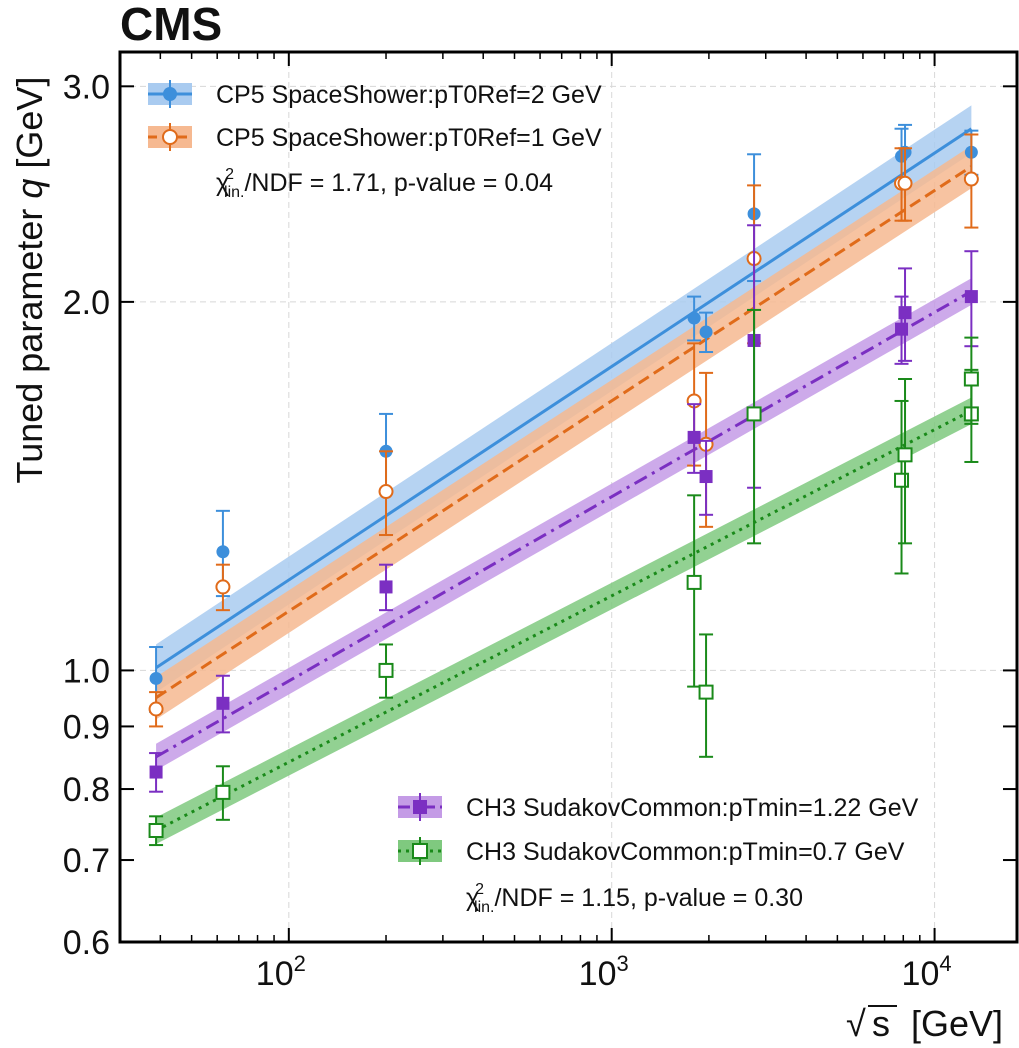  I want to click on legend-entry-ch3-ptmin-1-22: CH3 SudakovCommon:pTmin=1.22 GeV, so click(658, 807).